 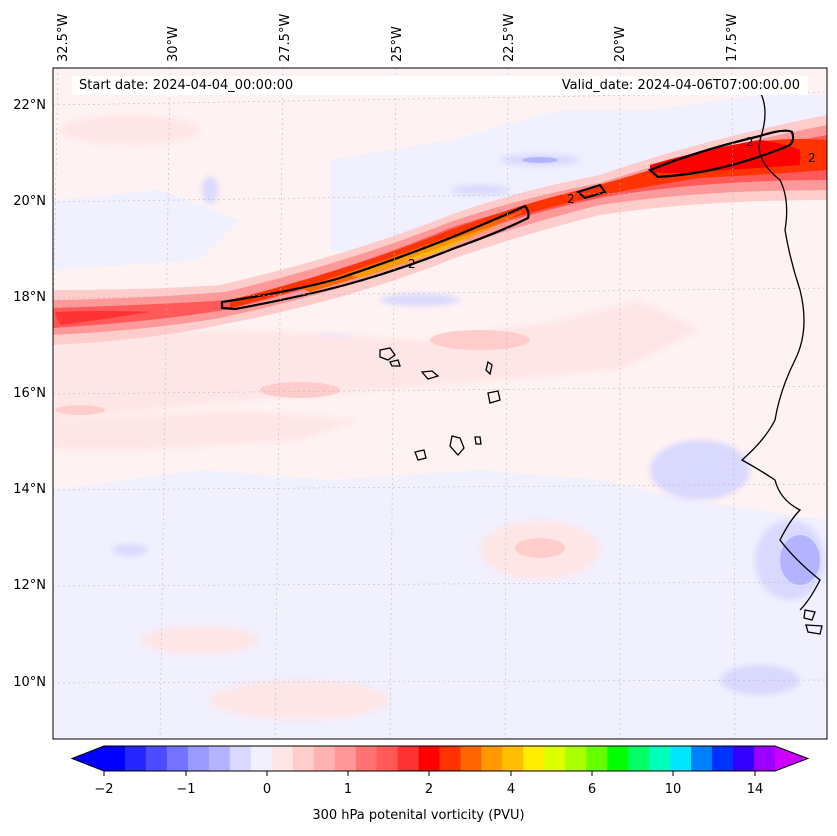 What do you see at coordinates (29, 585) in the screenshot?
I see `latitude-label: 12°N` at bounding box center [29, 585].